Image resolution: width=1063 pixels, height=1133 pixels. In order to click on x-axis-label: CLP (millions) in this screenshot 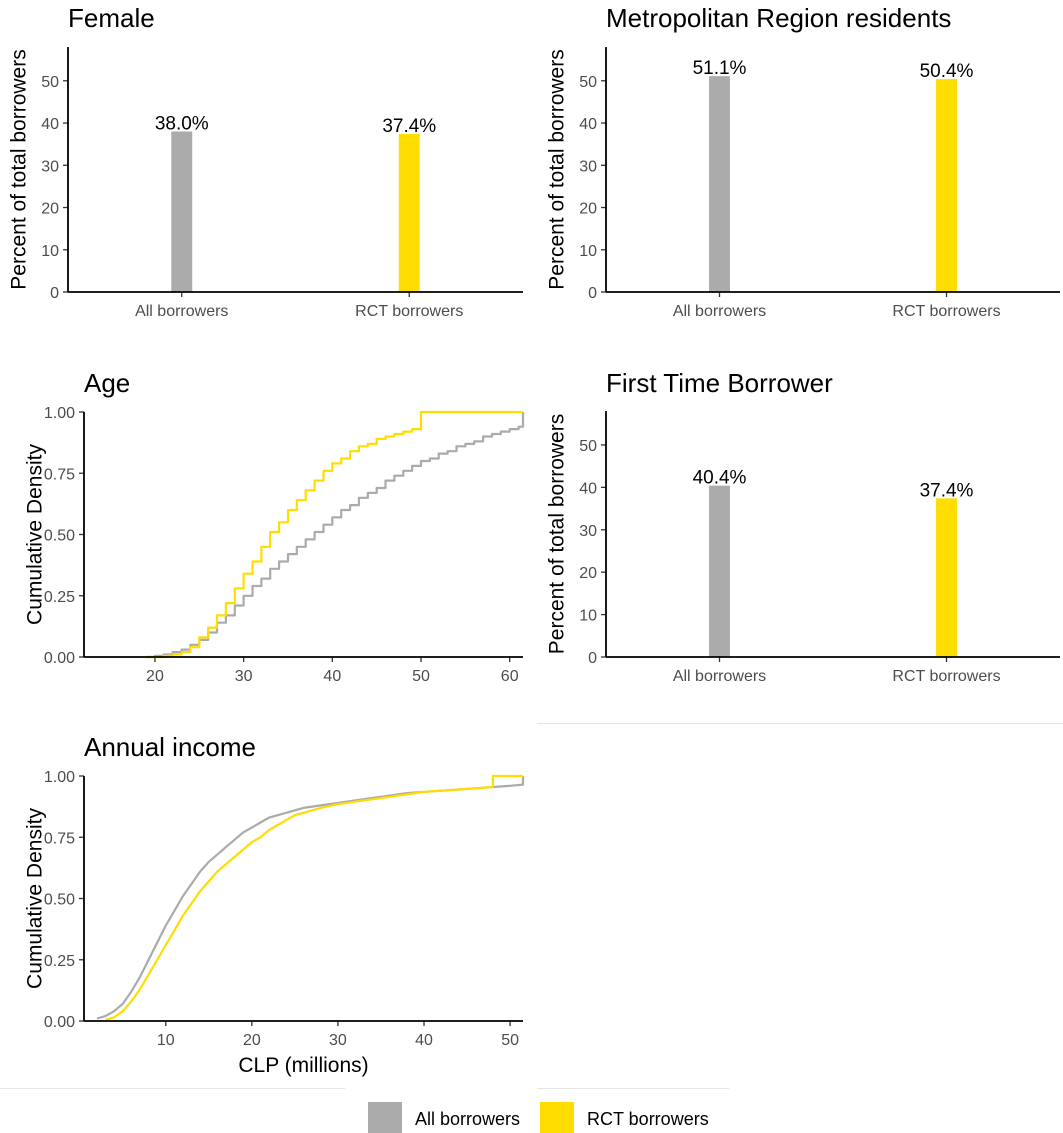, I will do `click(303, 1065)`.